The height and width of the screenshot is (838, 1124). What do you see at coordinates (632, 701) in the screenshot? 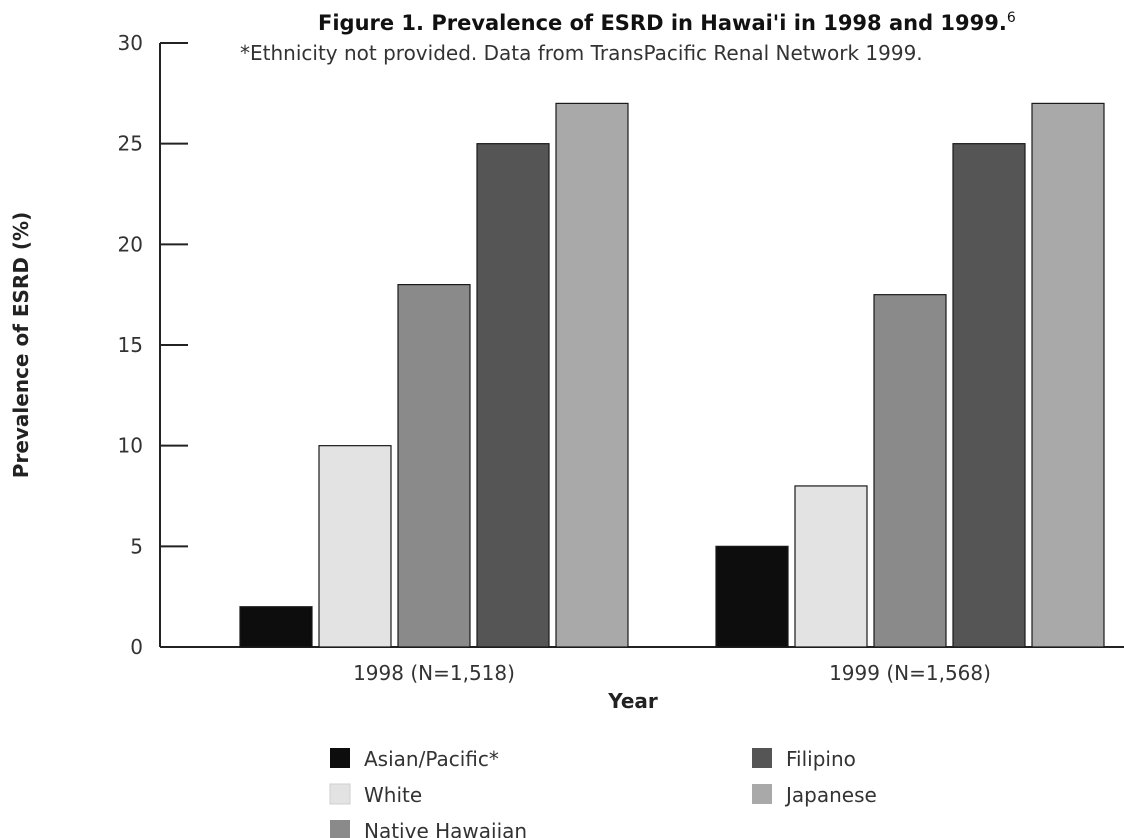
I see `x-axis-label: Year` at bounding box center [632, 701].